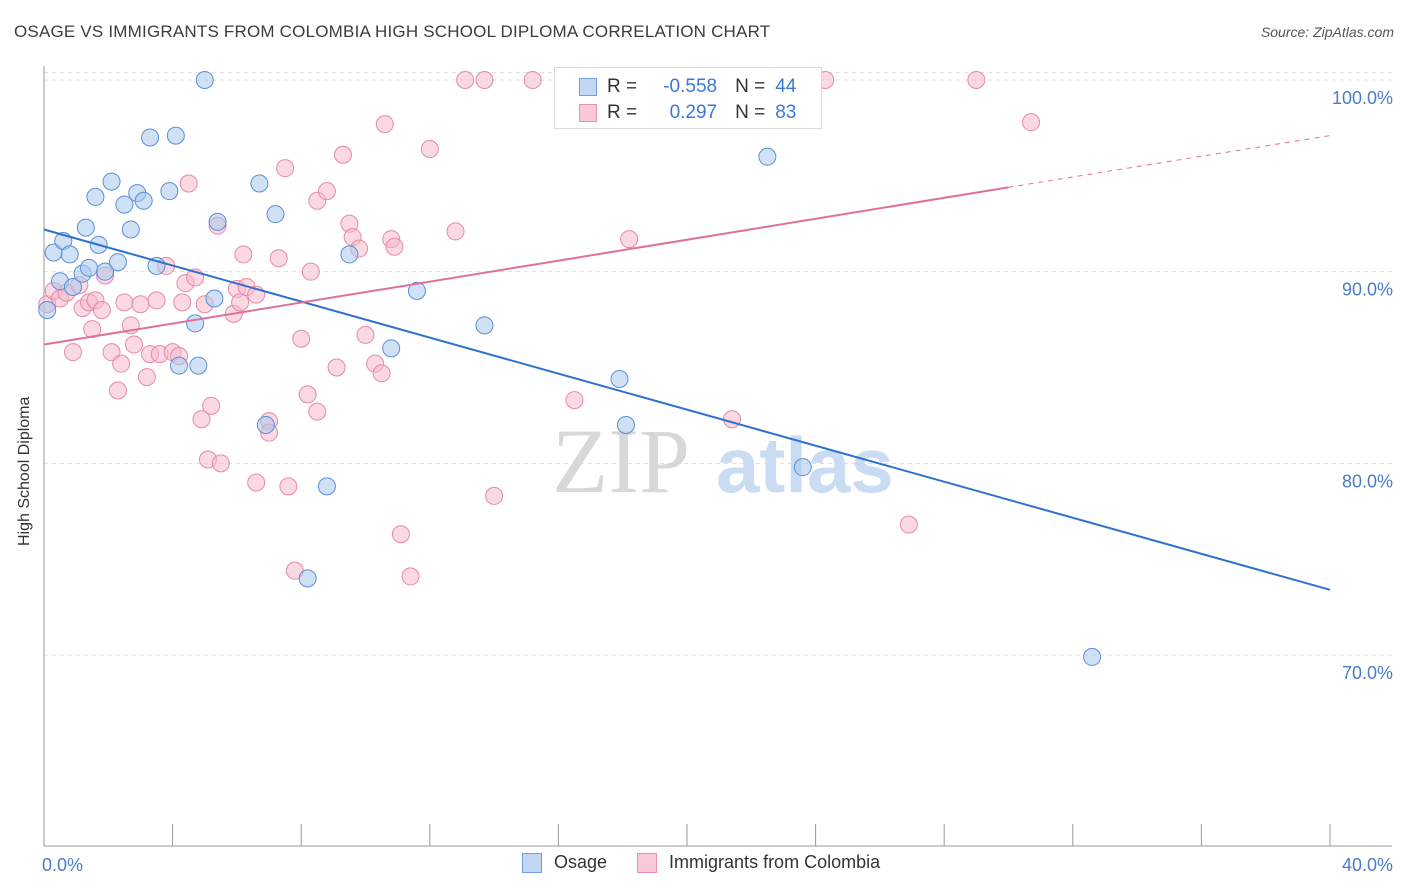  I want to click on trend-line-colombia-extension, so click(1169, 161).